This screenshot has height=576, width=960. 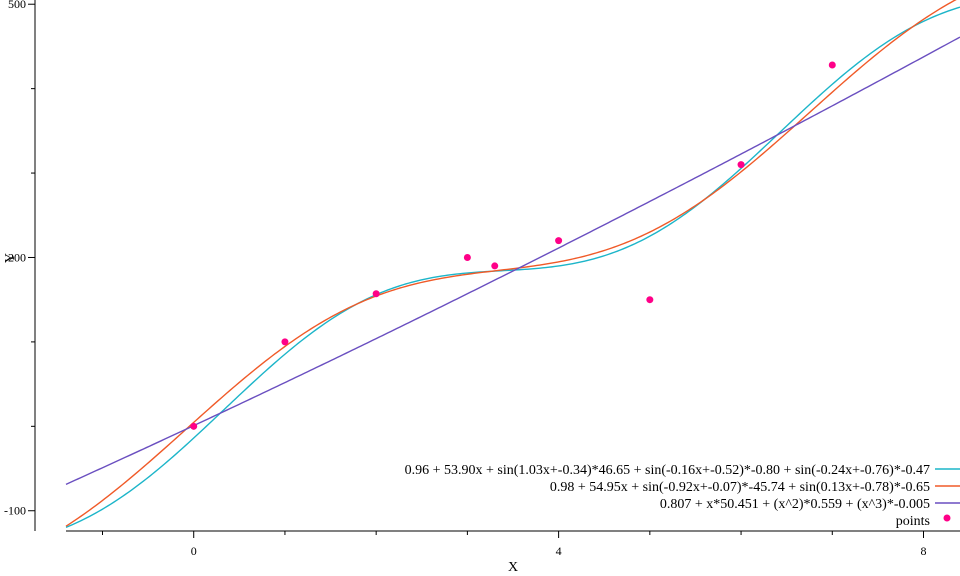 What do you see at coordinates (194, 551) in the screenshot?
I see `x-tick-label-0: 0` at bounding box center [194, 551].